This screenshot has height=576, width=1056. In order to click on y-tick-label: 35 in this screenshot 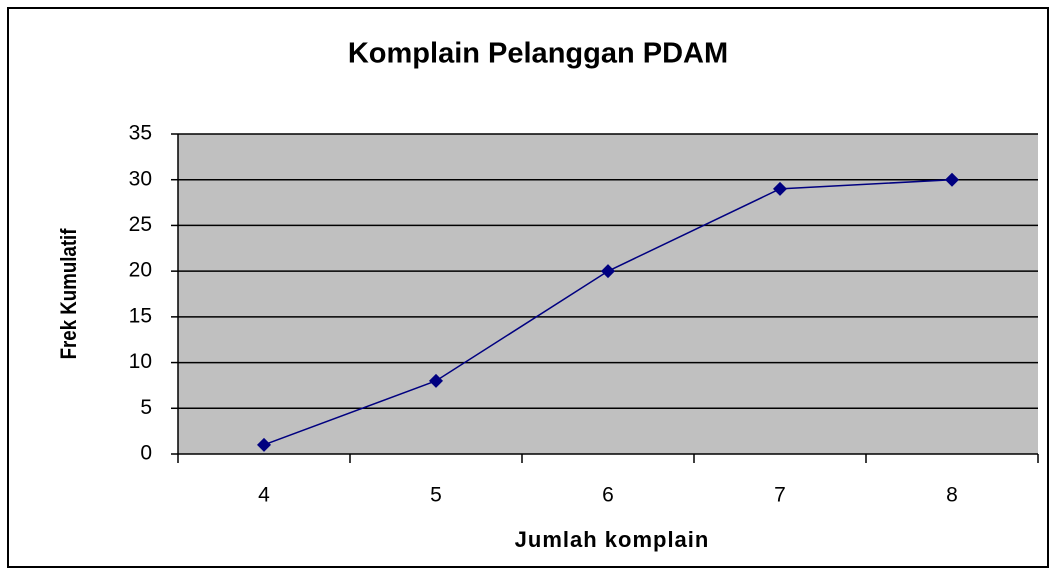, I will do `click(140, 133)`.